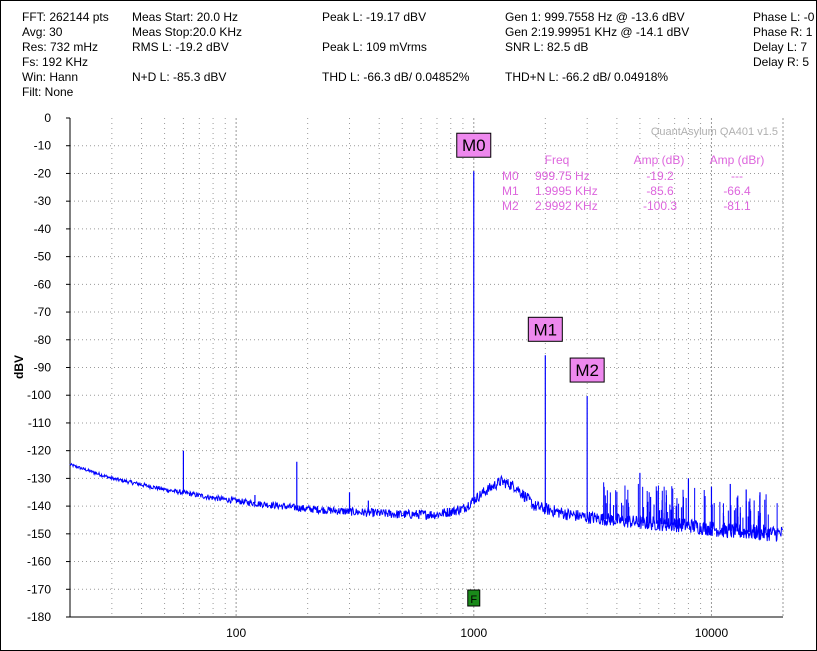 The width and height of the screenshot is (817, 651). What do you see at coordinates (597, 32) in the screenshot?
I see `generator-2: Gen 2:19.99951 KHz @ -14.1 dBV` at bounding box center [597, 32].